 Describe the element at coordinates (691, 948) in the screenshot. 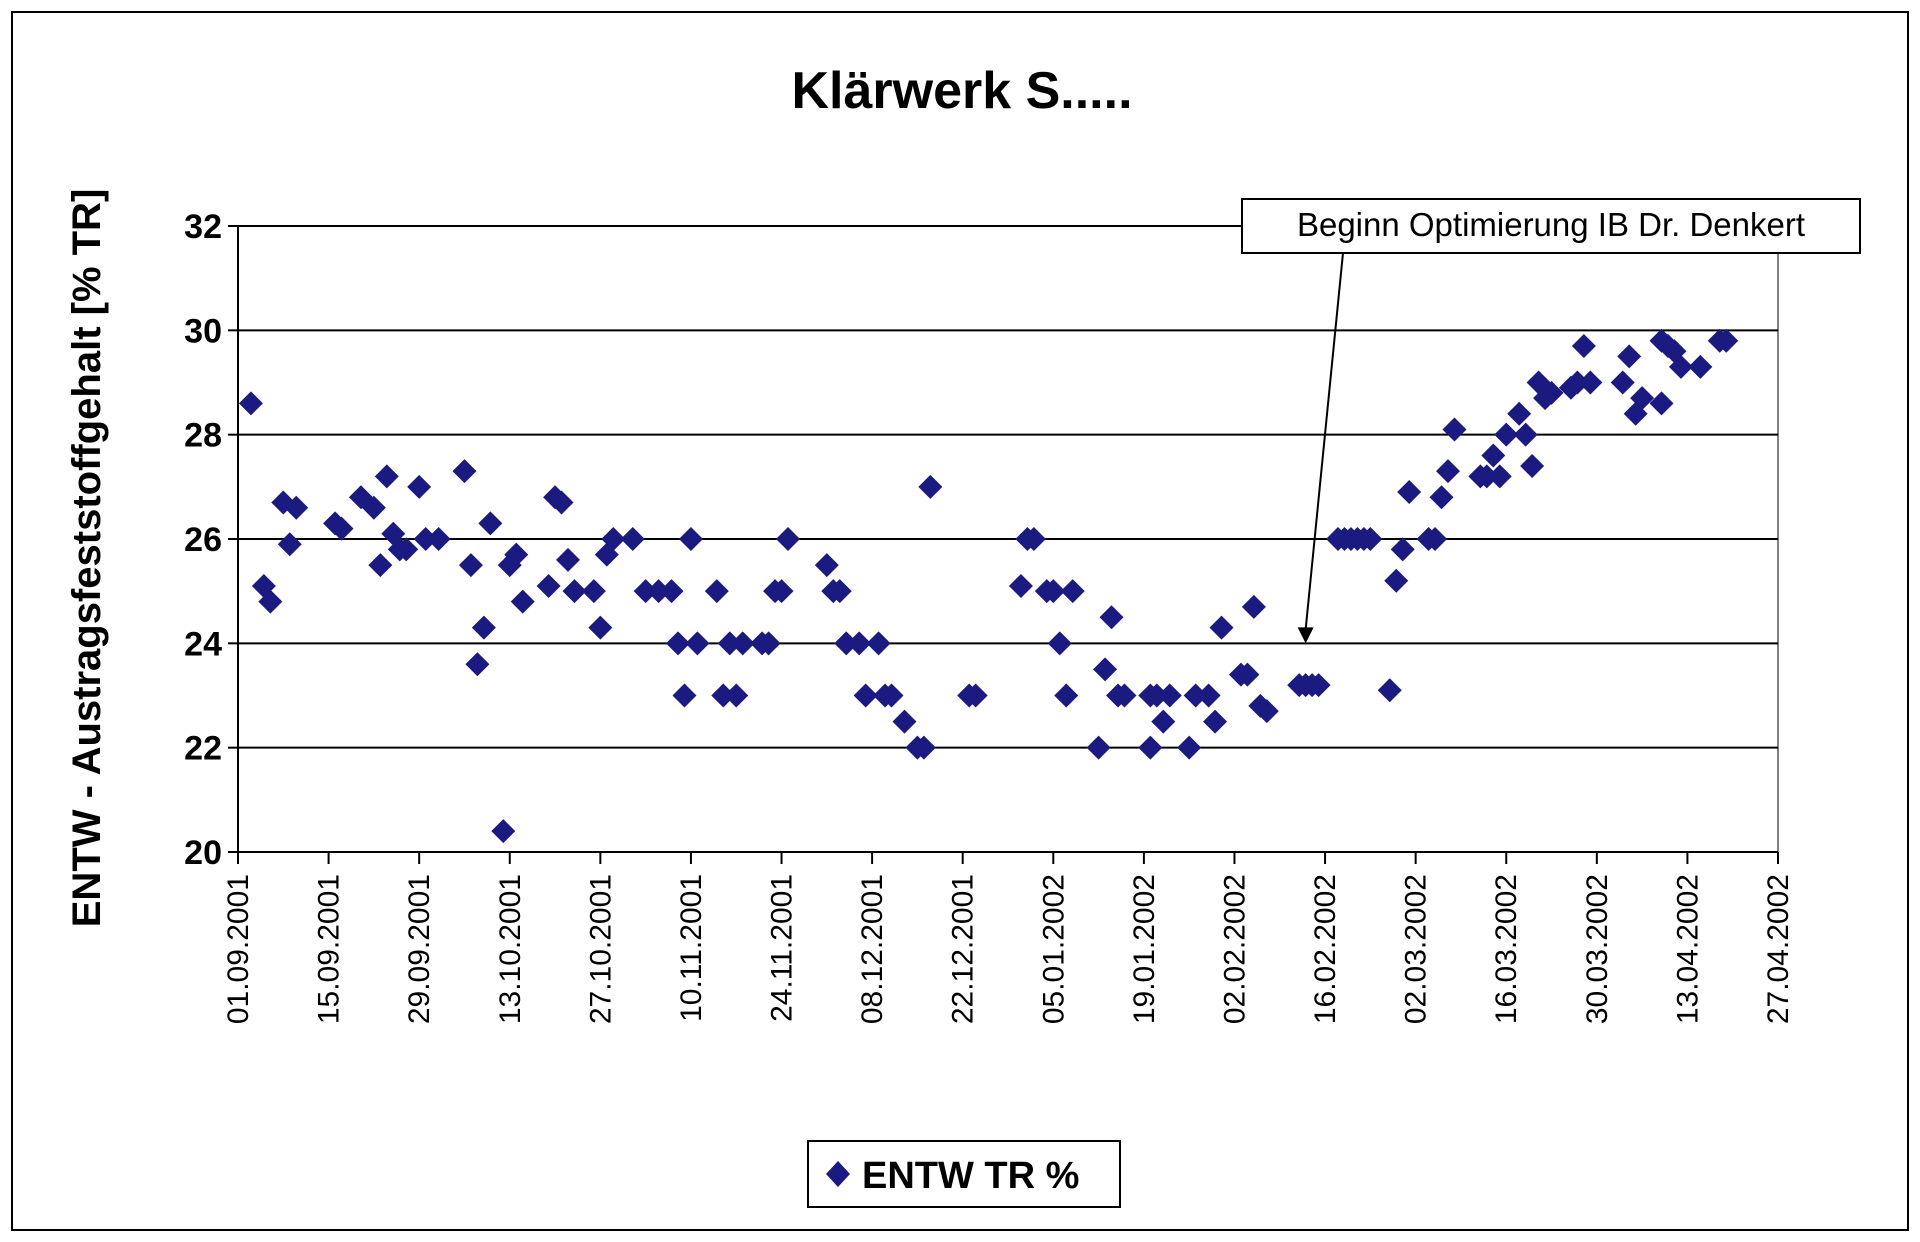

I see `x-tick-label: 10.11.2001` at that location.